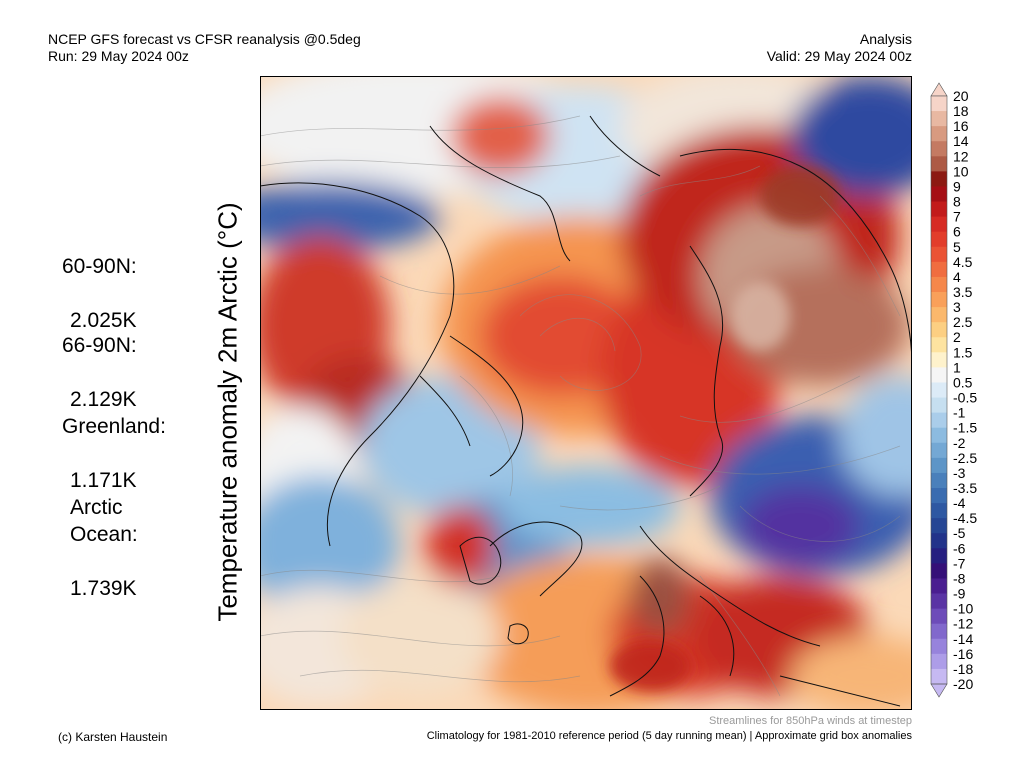  I want to click on stat-greenland: Greenland: 1.171K, so click(114, 453).